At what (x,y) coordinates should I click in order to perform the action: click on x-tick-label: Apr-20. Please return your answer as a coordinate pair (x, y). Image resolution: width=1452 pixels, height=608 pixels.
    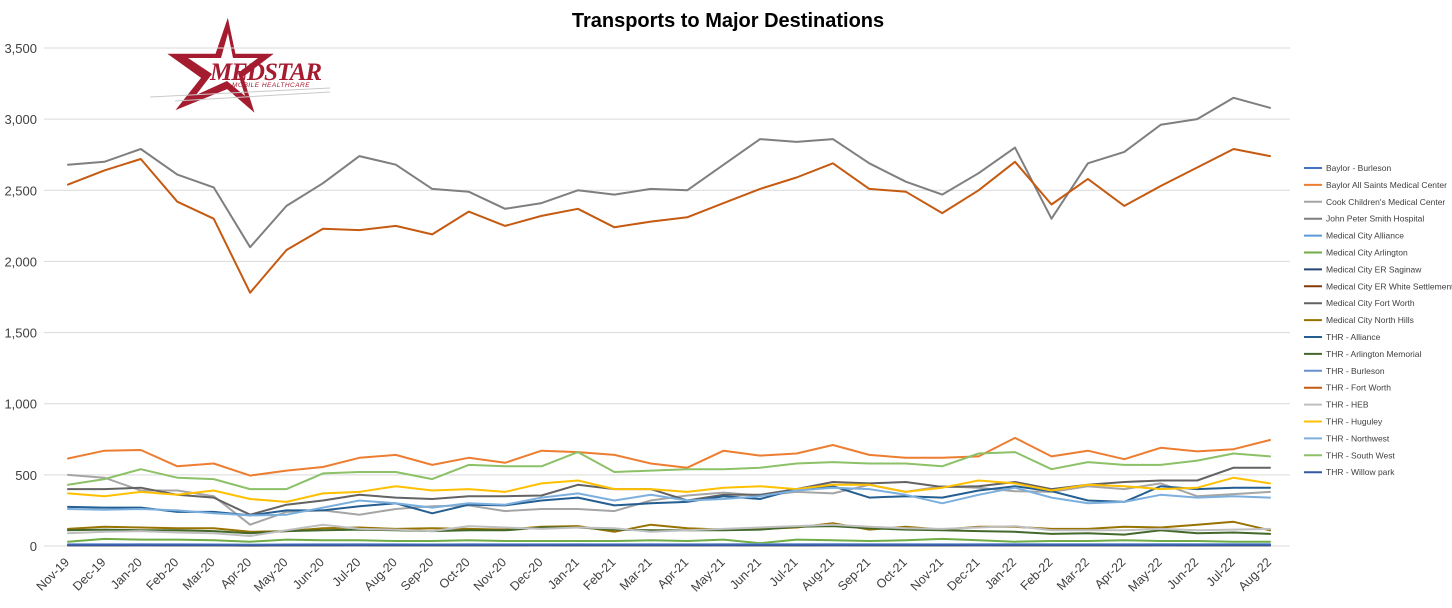
    Looking at the image, I should click on (236, 573).